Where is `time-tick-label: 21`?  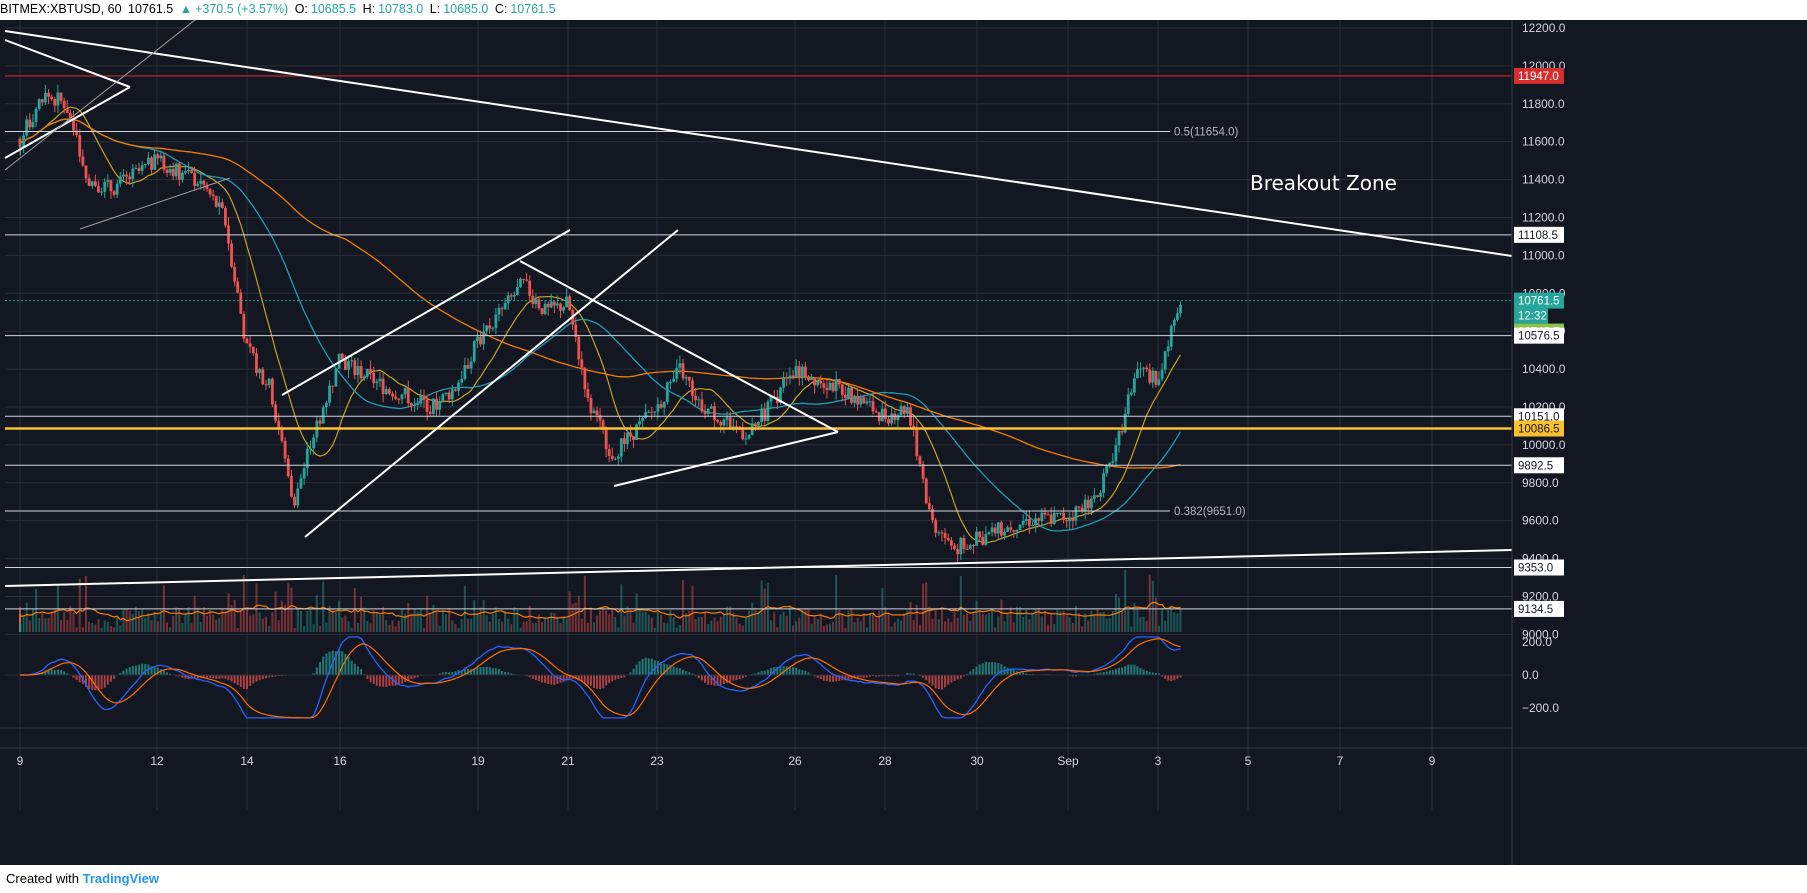
time-tick-label: 21 is located at coordinates (568, 761).